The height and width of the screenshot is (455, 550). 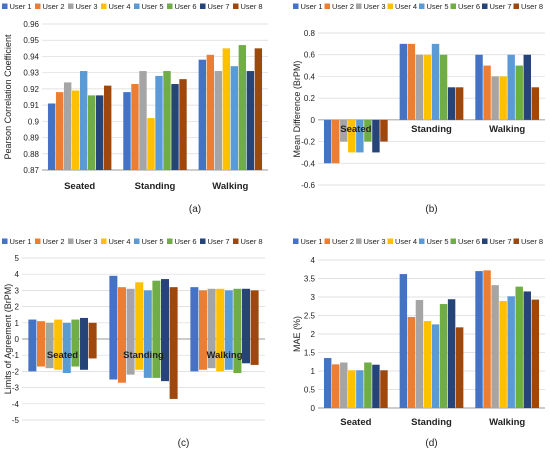 What do you see at coordinates (310, 353) in the screenshot?
I see `y-tick-label: 1.5` at bounding box center [310, 353].